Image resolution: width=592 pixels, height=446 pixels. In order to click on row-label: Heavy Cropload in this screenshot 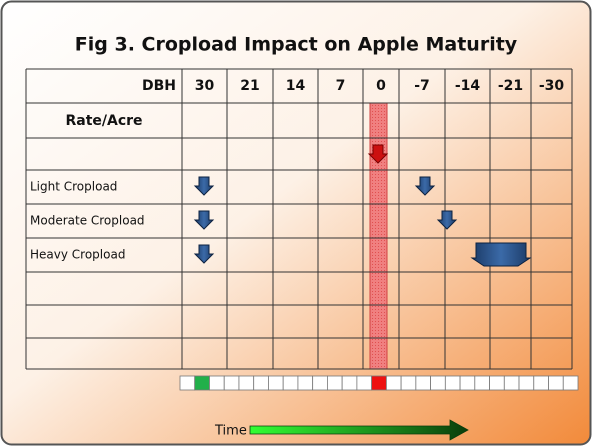, I will do `click(77, 255)`.